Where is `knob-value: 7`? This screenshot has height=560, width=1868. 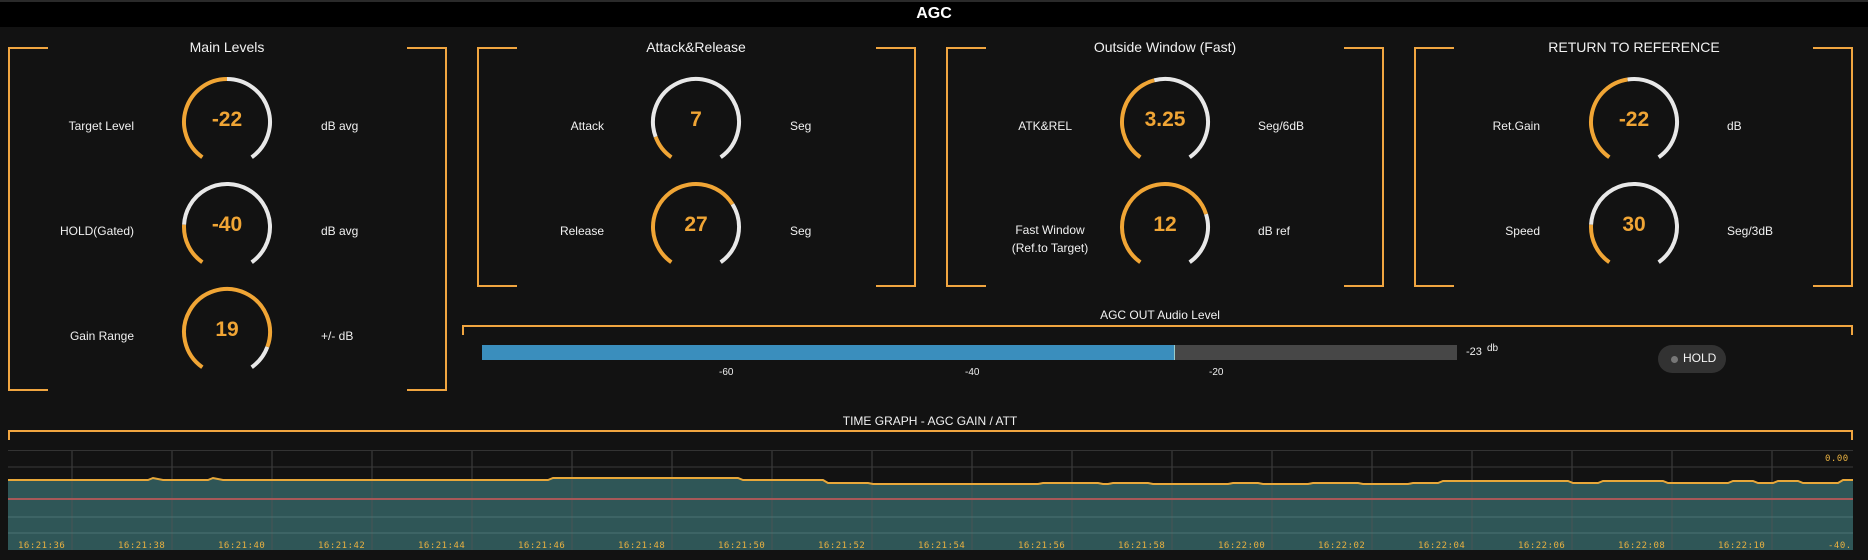
knob-value: 7 is located at coordinates (696, 119).